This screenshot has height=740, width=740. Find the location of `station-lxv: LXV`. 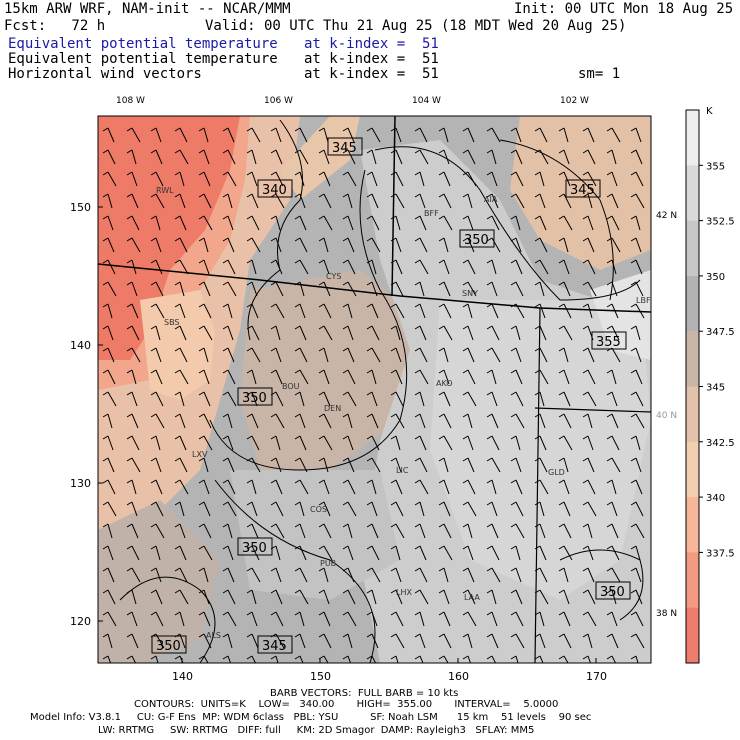

station-lxv: LXV is located at coordinates (200, 454).